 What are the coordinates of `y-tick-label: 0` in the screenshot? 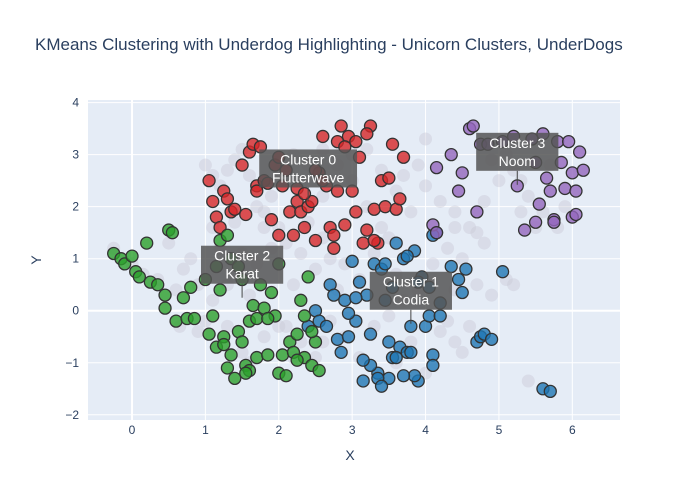 It's located at (75, 311).